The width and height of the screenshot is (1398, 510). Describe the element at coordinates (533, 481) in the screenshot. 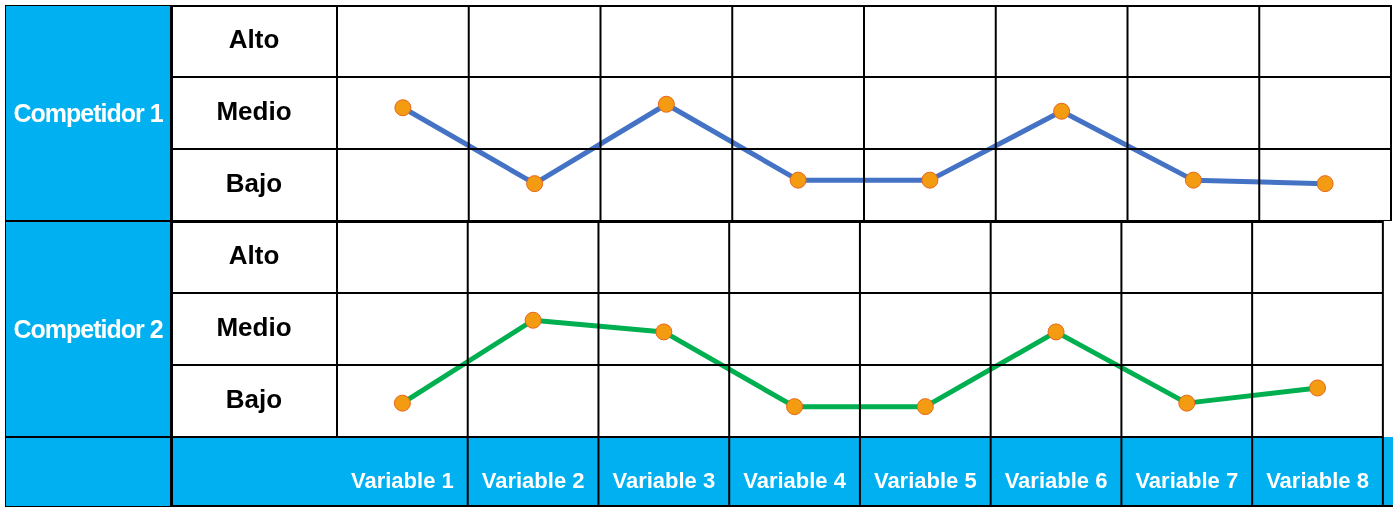

I see `x-tick-label: Variable 2` at that location.